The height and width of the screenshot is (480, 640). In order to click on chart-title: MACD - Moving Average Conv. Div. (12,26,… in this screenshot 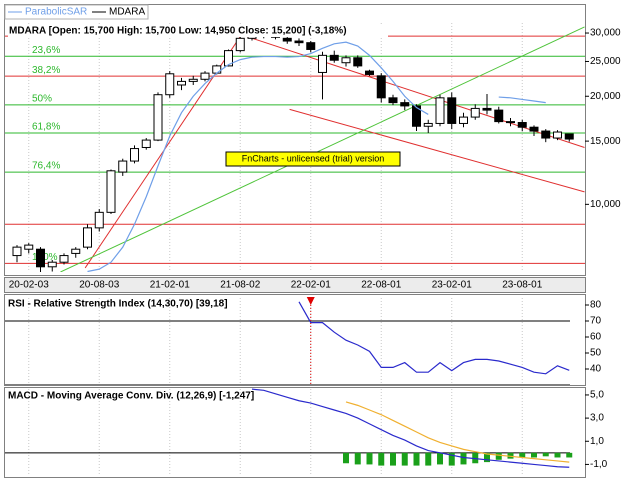, I will do `click(131, 396)`.